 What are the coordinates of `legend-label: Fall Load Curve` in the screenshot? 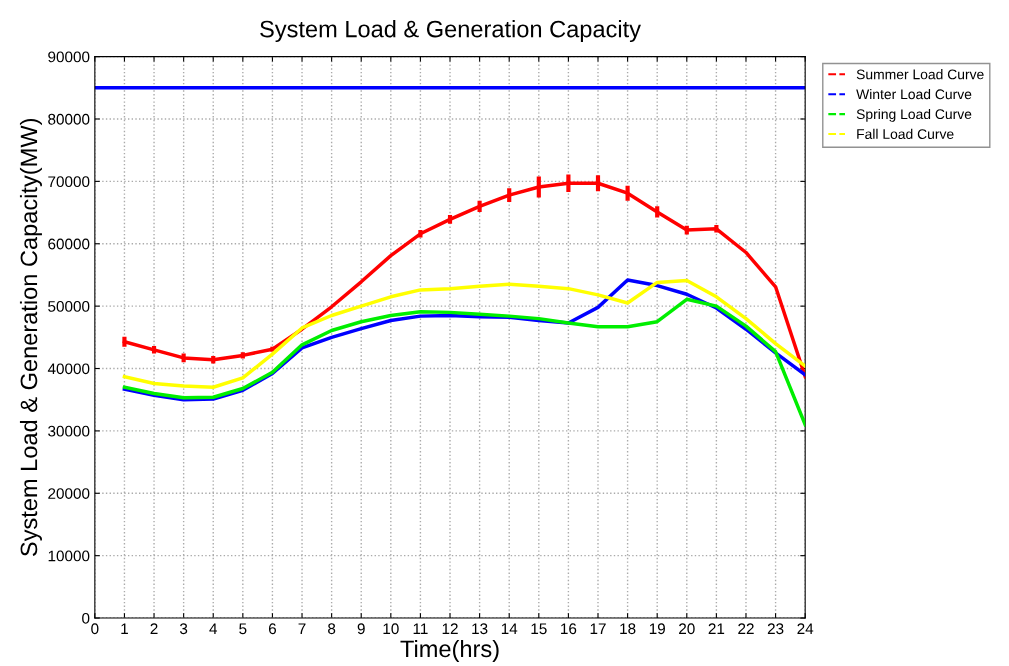 It's located at (905, 133).